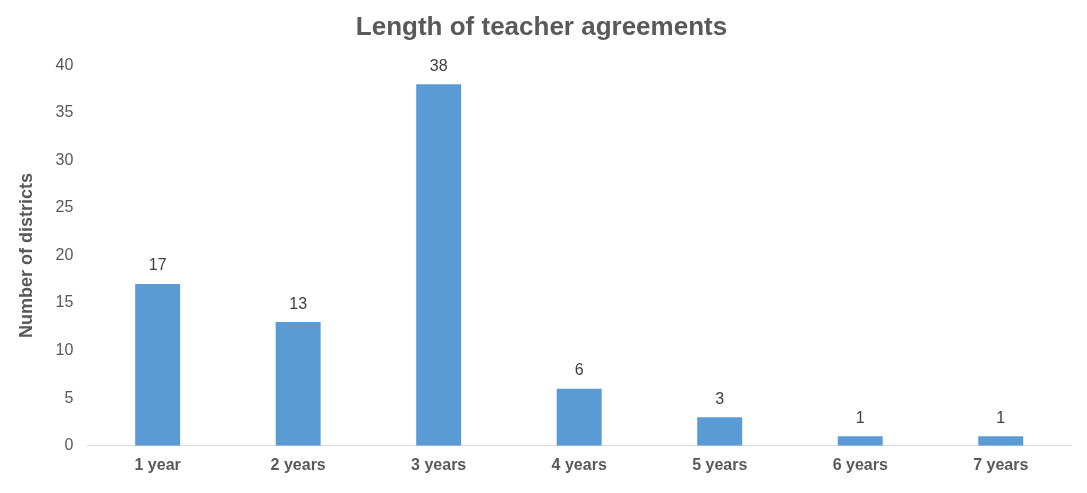 This screenshot has width=1087, height=493. Describe the element at coordinates (64, 350) in the screenshot. I see `y-tick-label: 10` at that location.